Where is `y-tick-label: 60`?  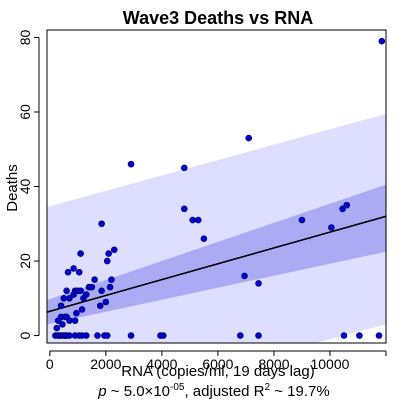
y-tick-label: 60 is located at coordinates (25, 112).